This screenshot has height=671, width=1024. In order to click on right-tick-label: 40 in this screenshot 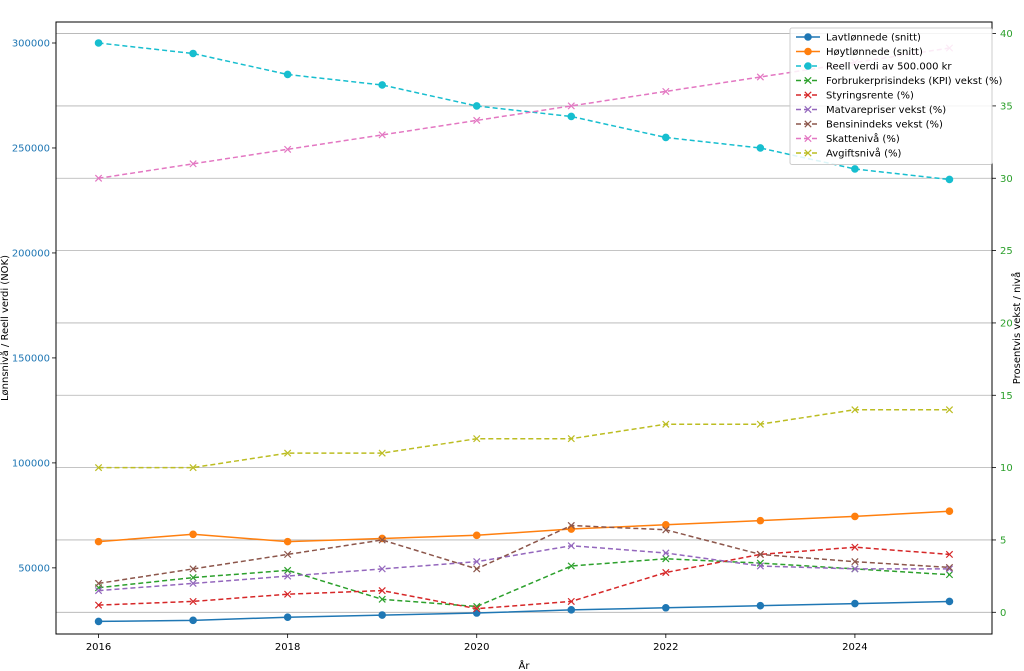, I will do `click(1006, 34)`.